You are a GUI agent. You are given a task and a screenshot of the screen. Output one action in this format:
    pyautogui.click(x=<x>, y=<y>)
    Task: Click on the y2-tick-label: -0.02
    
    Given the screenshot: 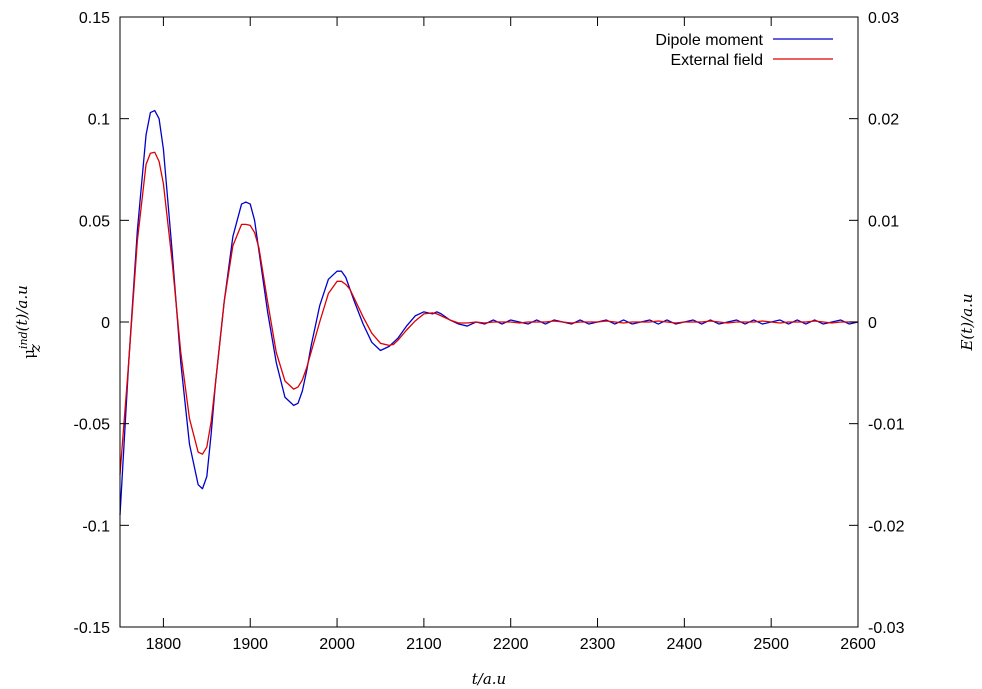 What is the action you would take?
    pyautogui.click(x=886, y=526)
    